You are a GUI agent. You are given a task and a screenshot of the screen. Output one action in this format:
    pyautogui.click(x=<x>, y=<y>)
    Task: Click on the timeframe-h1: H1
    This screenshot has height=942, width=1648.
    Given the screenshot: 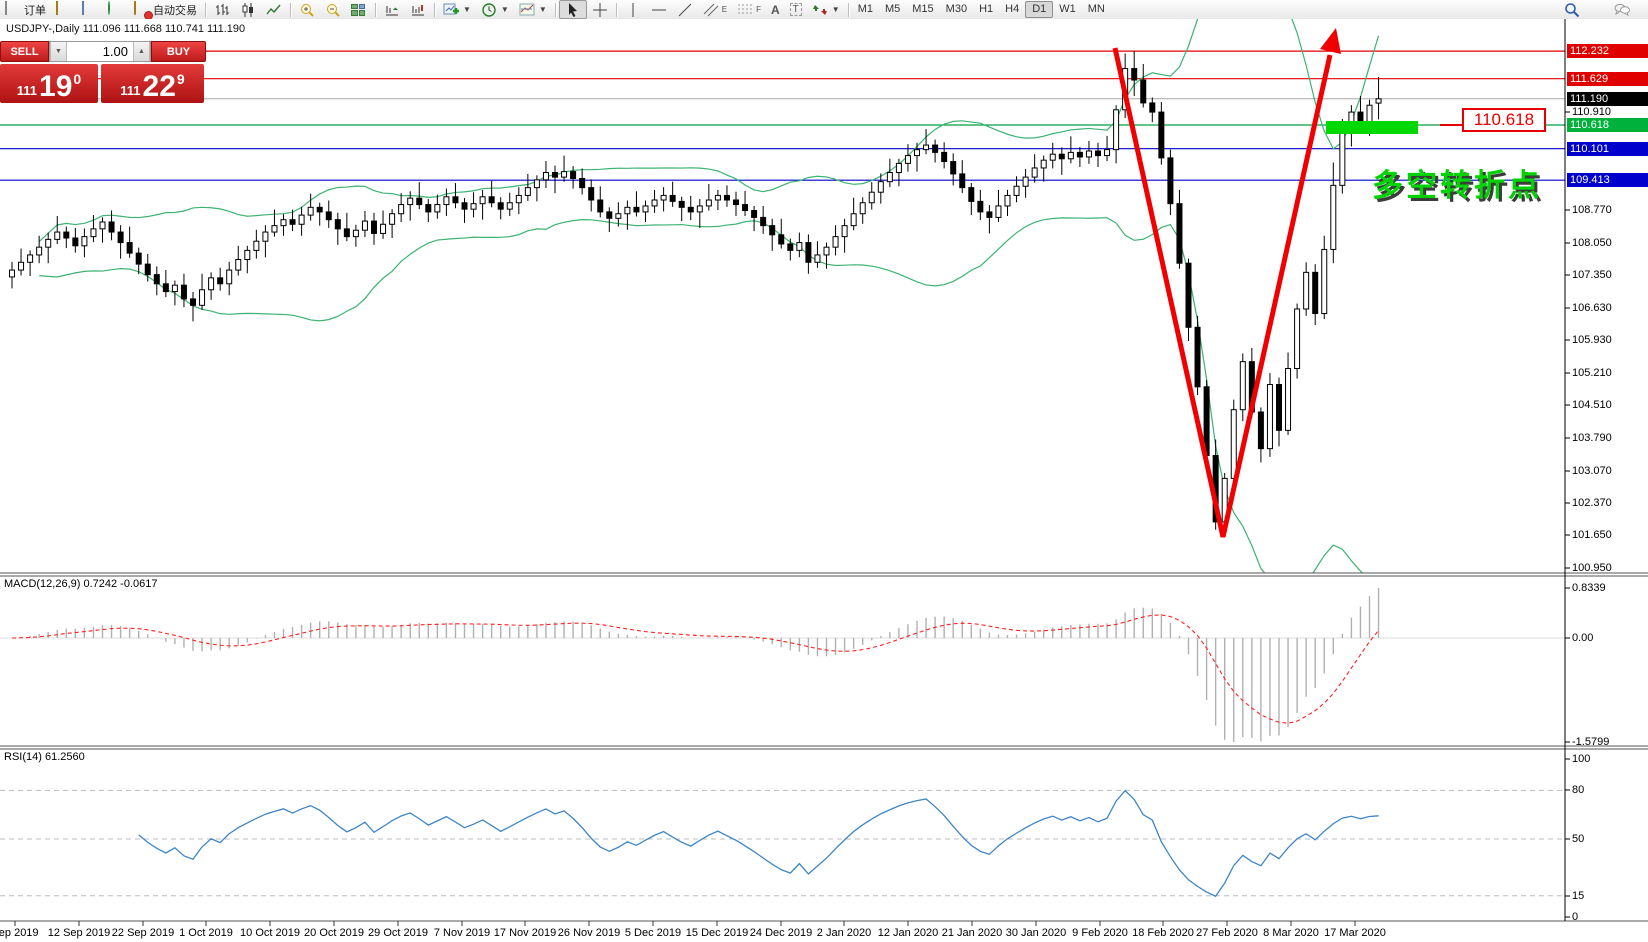 What is the action you would take?
    pyautogui.click(x=986, y=9)
    